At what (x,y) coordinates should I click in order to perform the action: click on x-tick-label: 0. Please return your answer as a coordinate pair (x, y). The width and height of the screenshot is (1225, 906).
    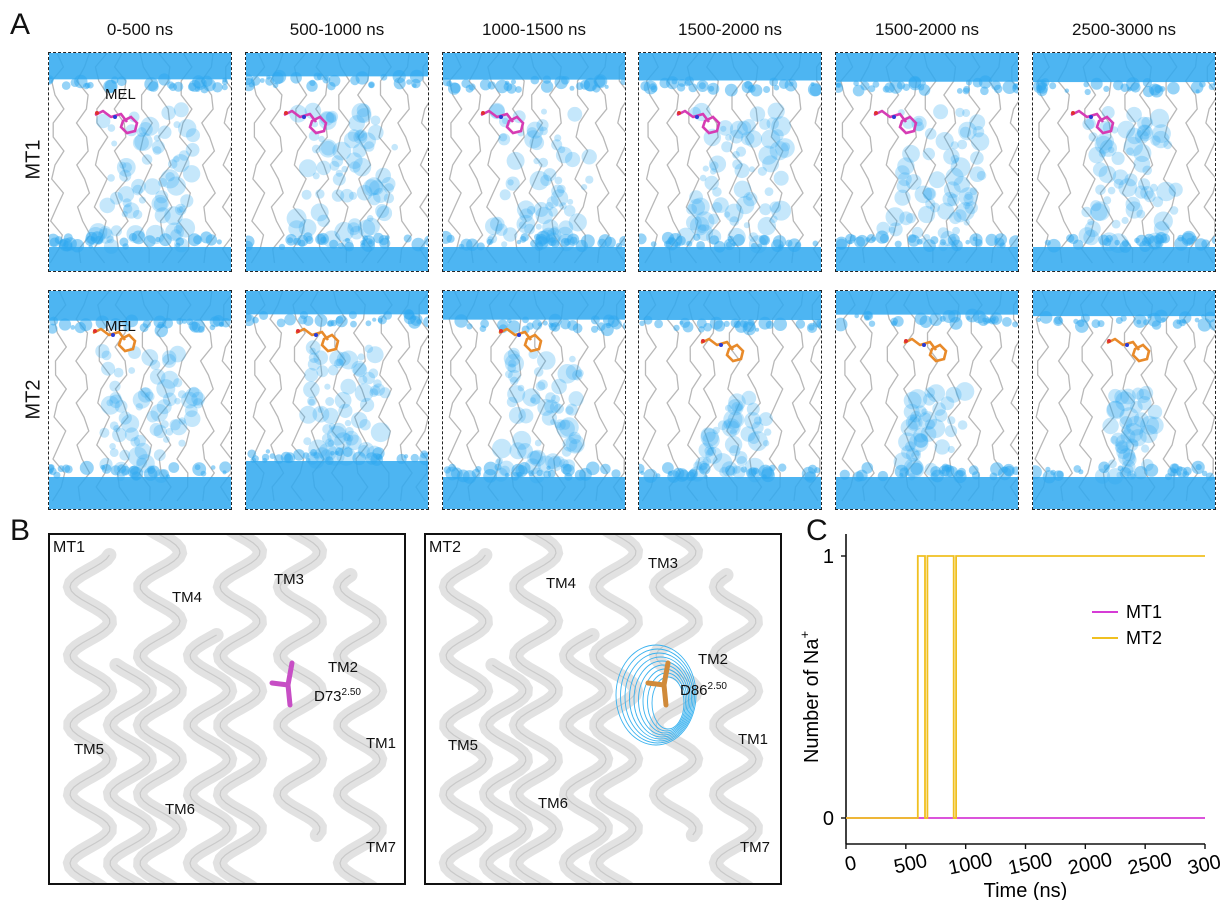
    Looking at the image, I should click on (850, 864).